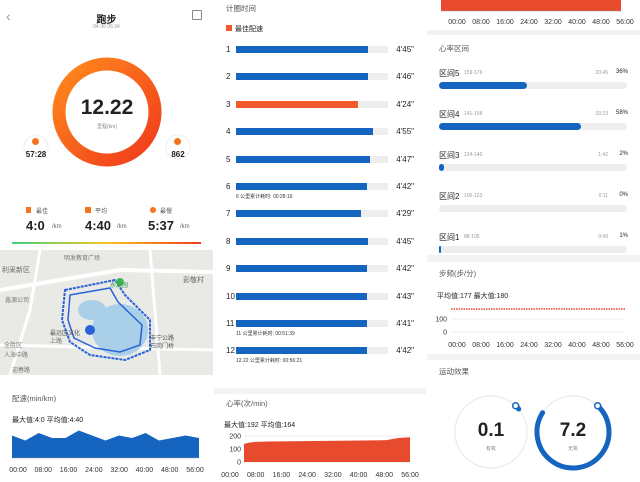 The height and width of the screenshot is (482, 640). I want to click on split-km: 8, so click(228, 241).